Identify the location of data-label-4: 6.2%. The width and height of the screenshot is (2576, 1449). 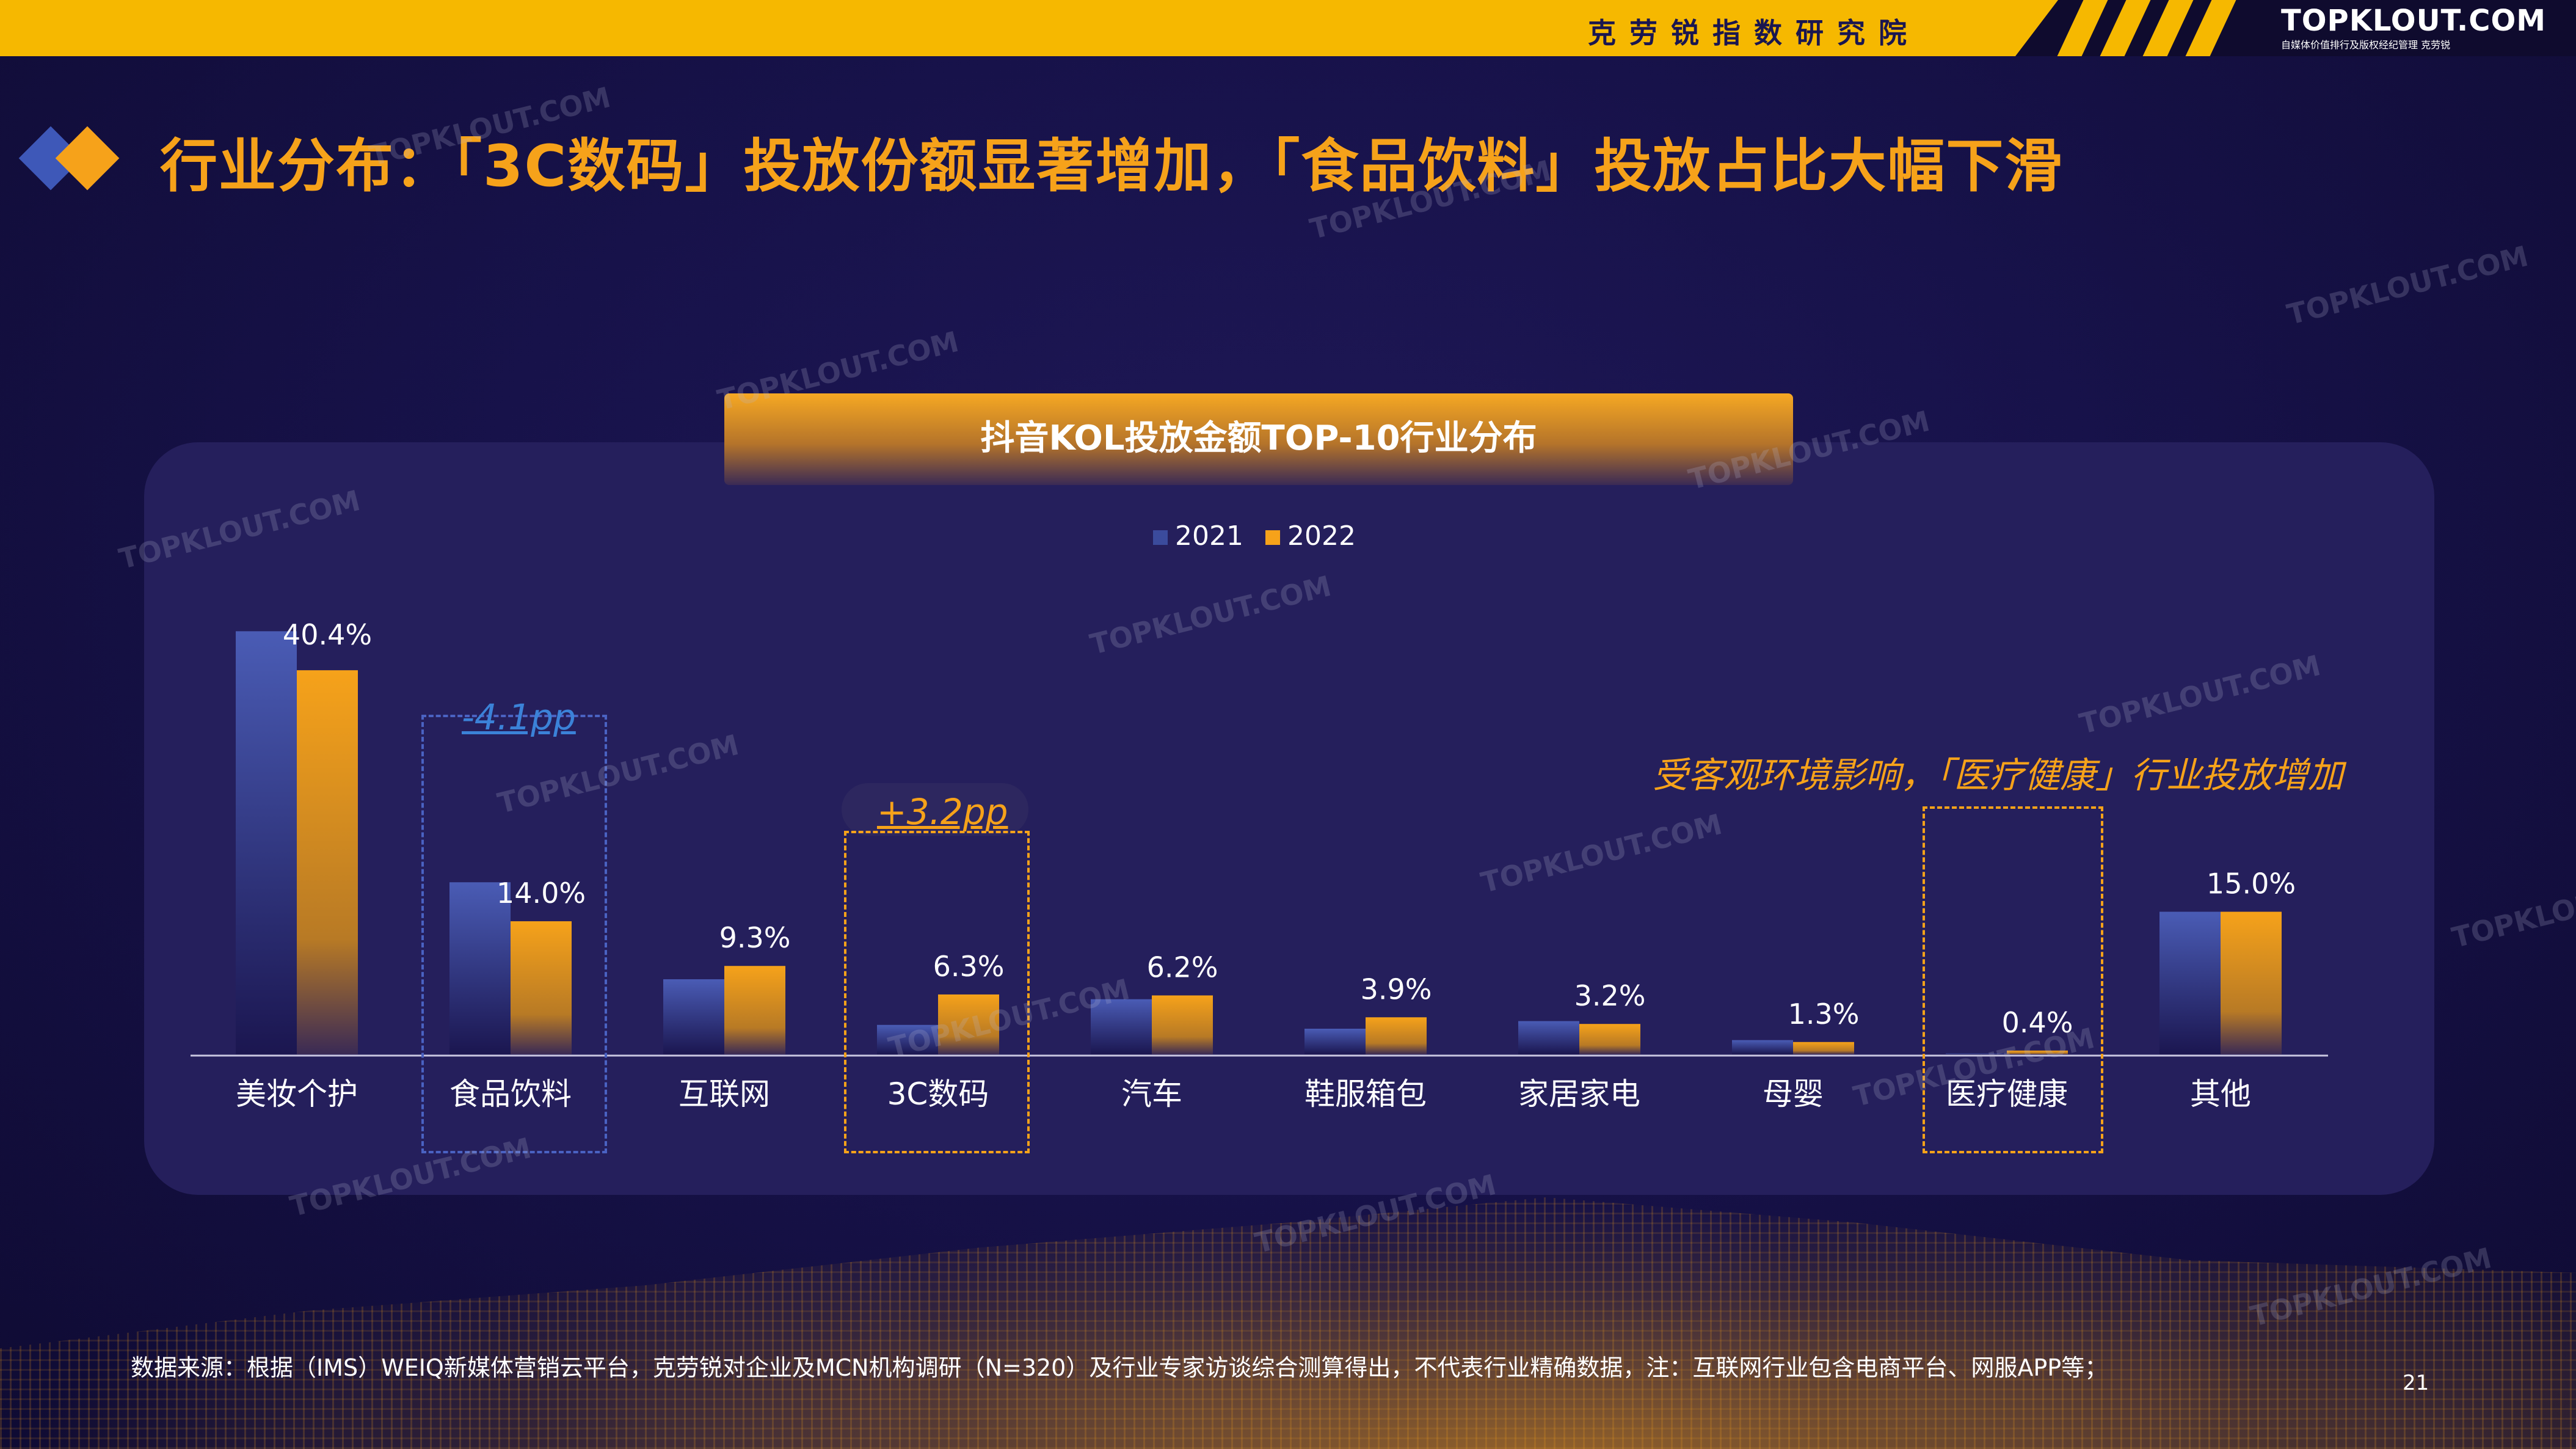
(1182, 967).